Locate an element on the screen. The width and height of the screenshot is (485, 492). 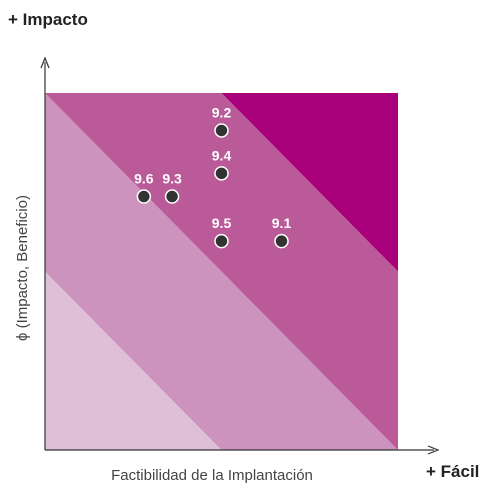
x-corner-label: + Fácil is located at coordinates (452, 471).